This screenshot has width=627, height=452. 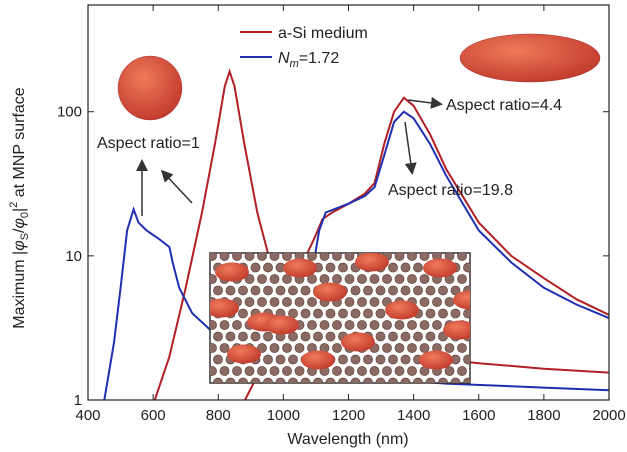 I want to click on x-tick-label: 1400, so click(x=413, y=415).